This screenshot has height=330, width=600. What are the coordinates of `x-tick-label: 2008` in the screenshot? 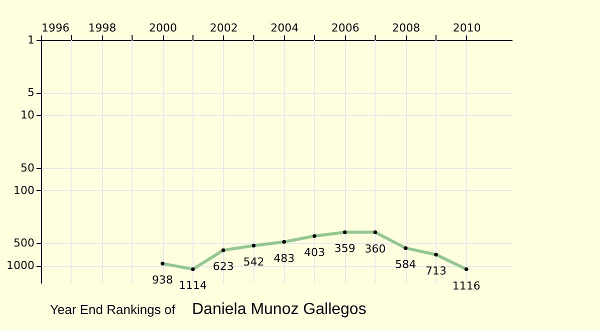 It's located at (406, 28).